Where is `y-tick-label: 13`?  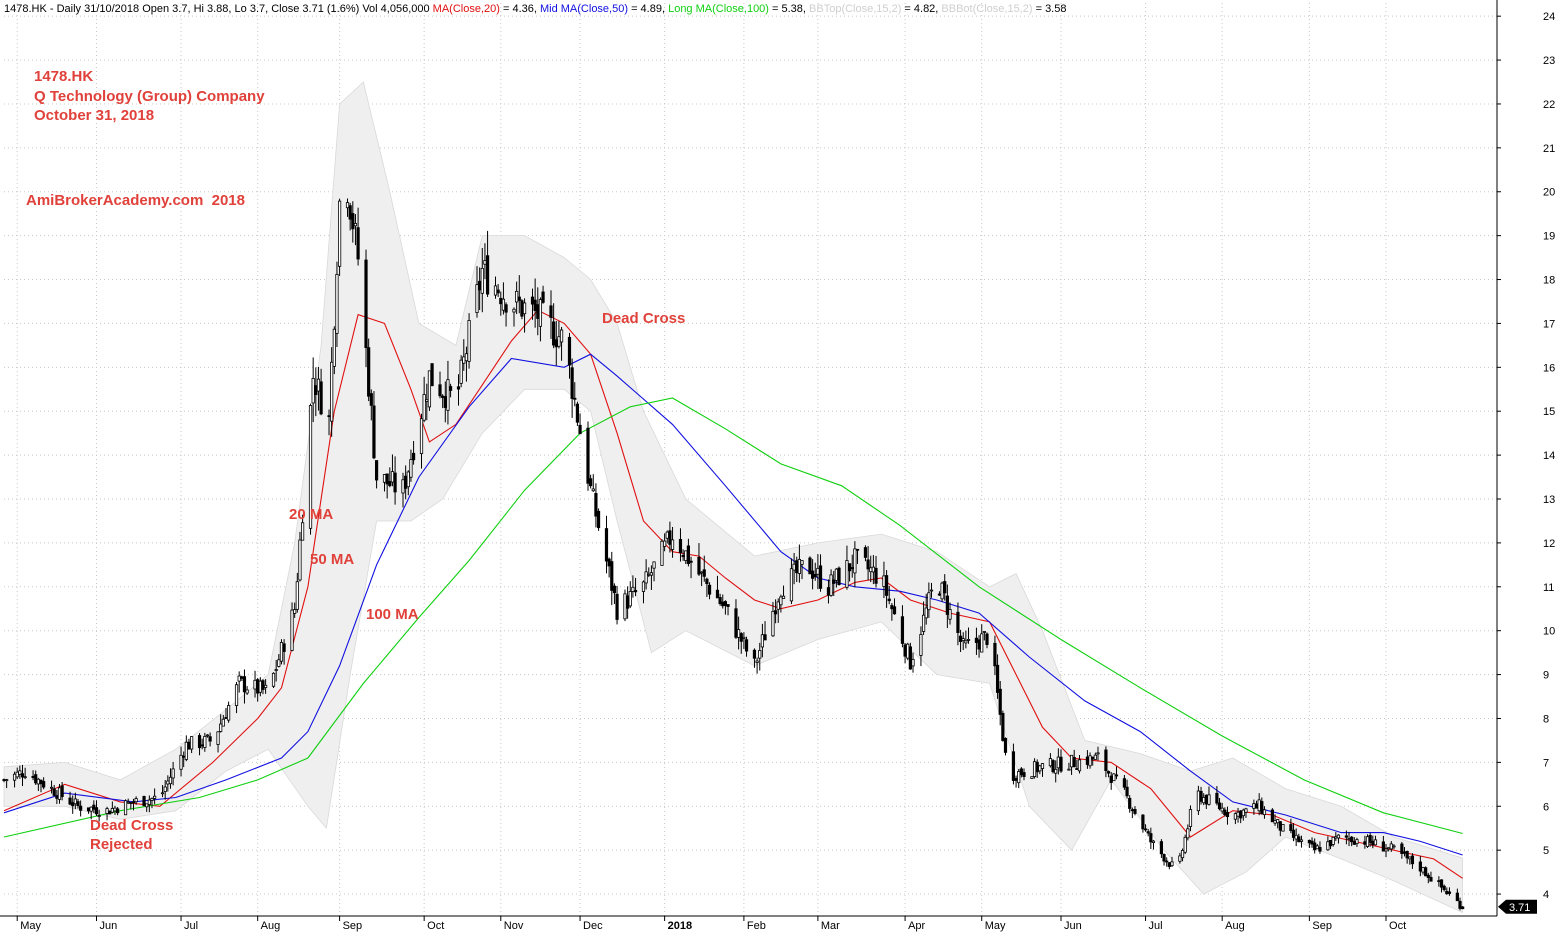
y-tick-label: 13 is located at coordinates (1549, 500).